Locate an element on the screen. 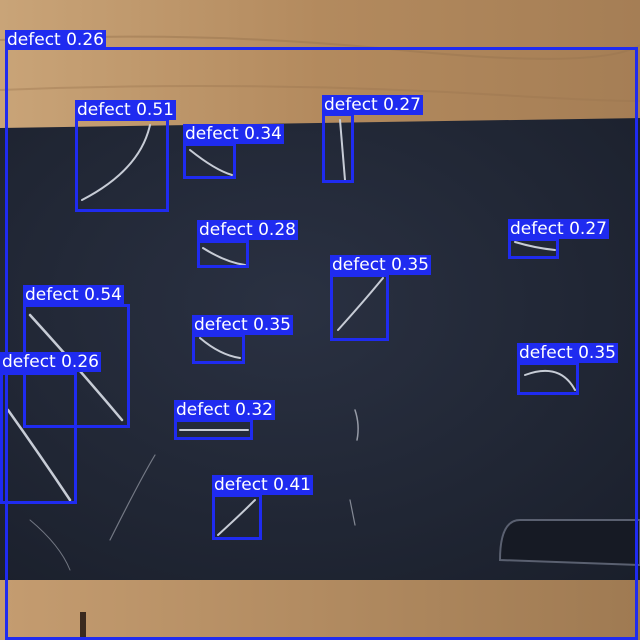 This screenshot has height=640, width=640. detection-label: defect 0.34 is located at coordinates (233, 134).